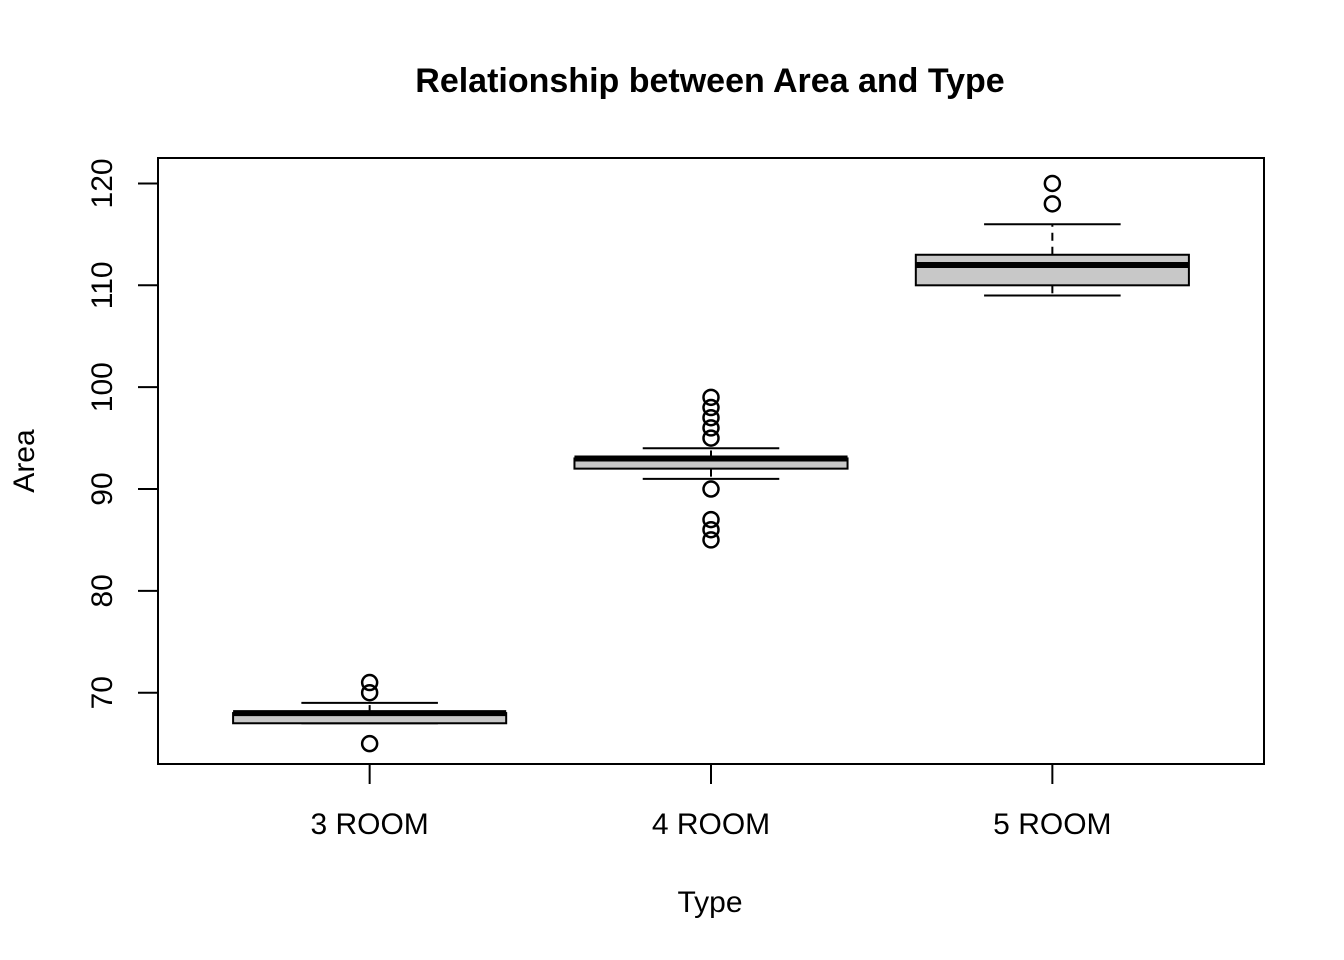 The image size is (1344, 960). Describe the element at coordinates (1052, 270) in the screenshot. I see `box-iqr` at that location.